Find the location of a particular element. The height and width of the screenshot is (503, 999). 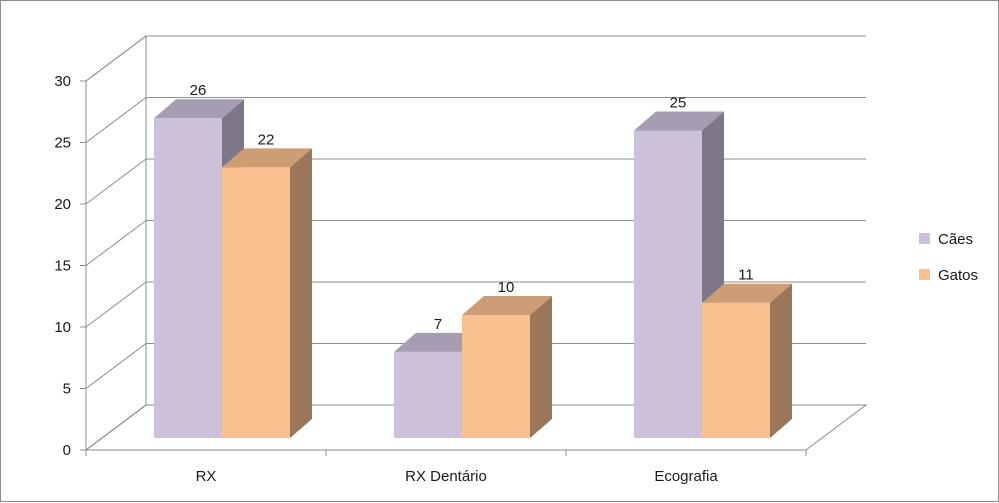

data-label: 25 is located at coordinates (678, 103).